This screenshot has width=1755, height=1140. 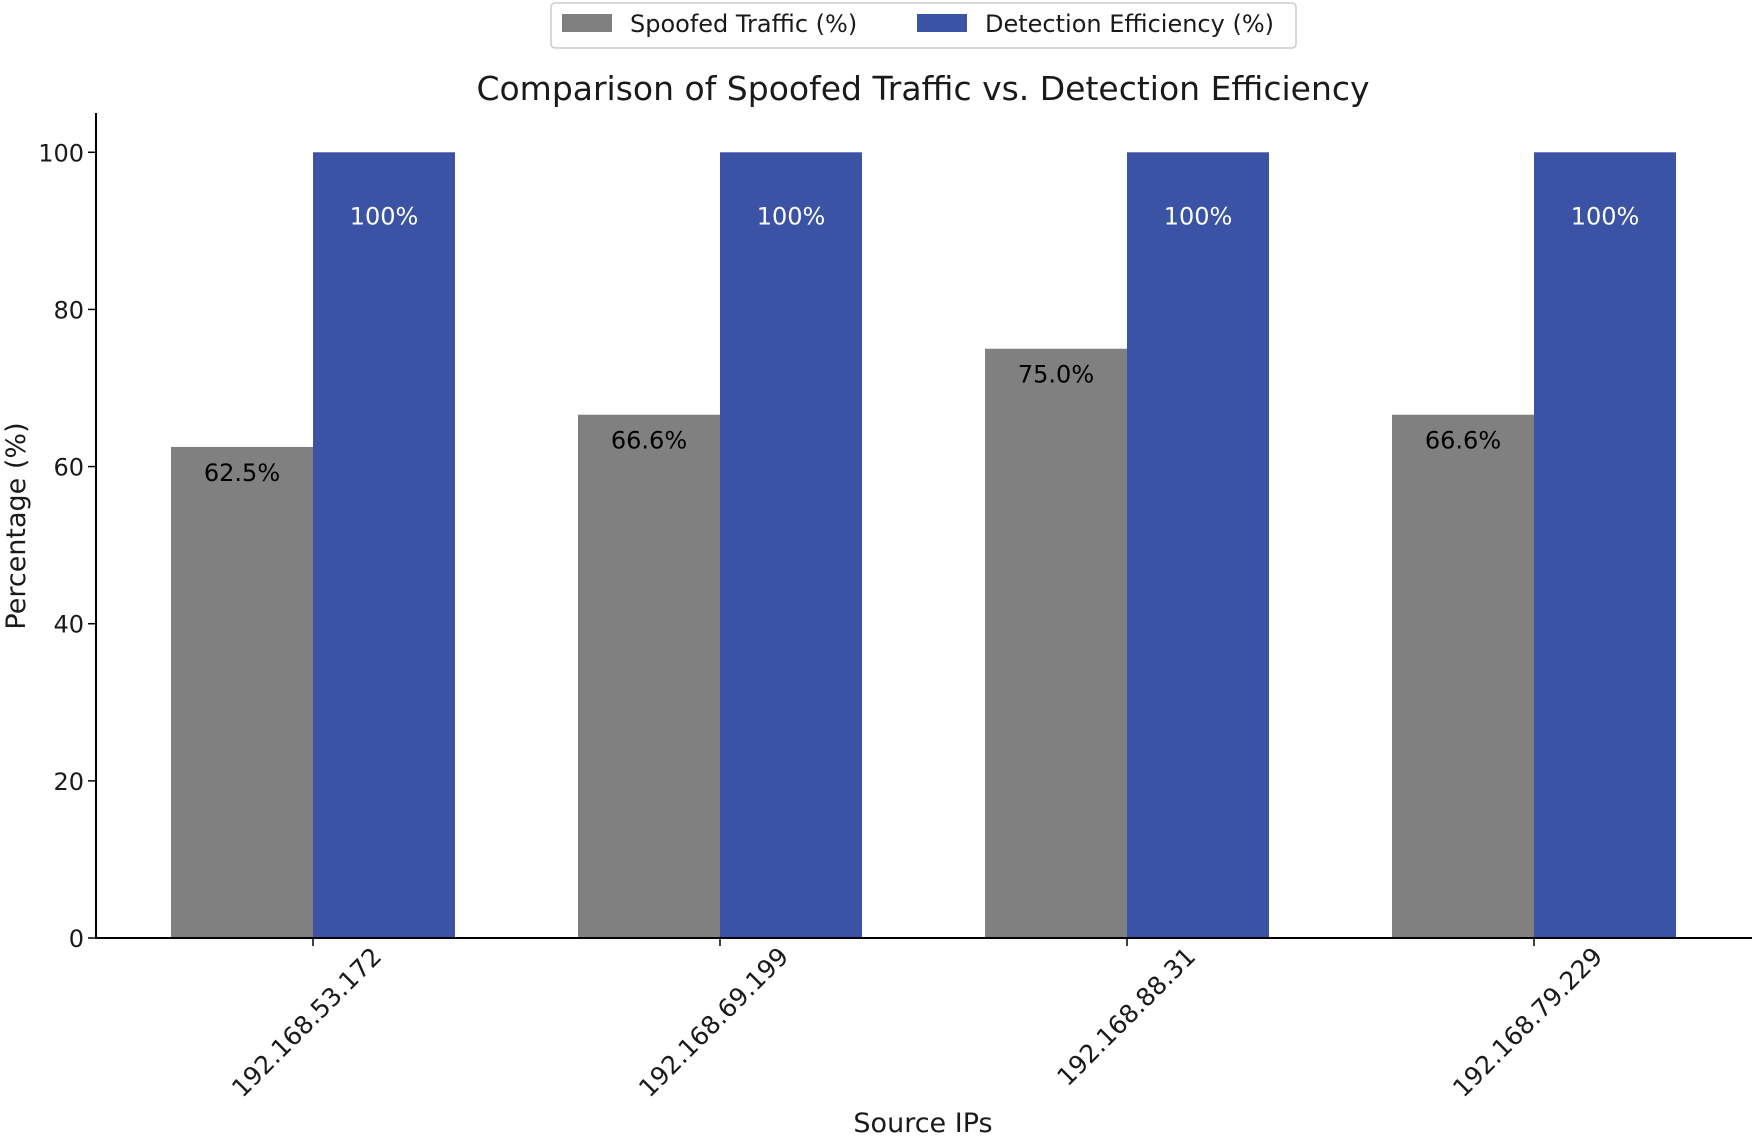 I want to click on data-label-detection-efficiency-192-168-53-172: 100%, so click(x=384, y=216).